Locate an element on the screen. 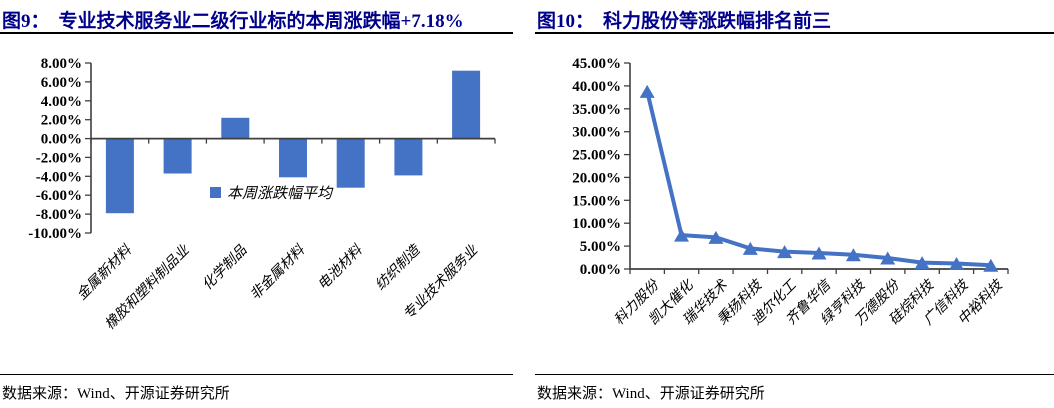  y-axis-tick-label: 5.00% is located at coordinates (600, 247).